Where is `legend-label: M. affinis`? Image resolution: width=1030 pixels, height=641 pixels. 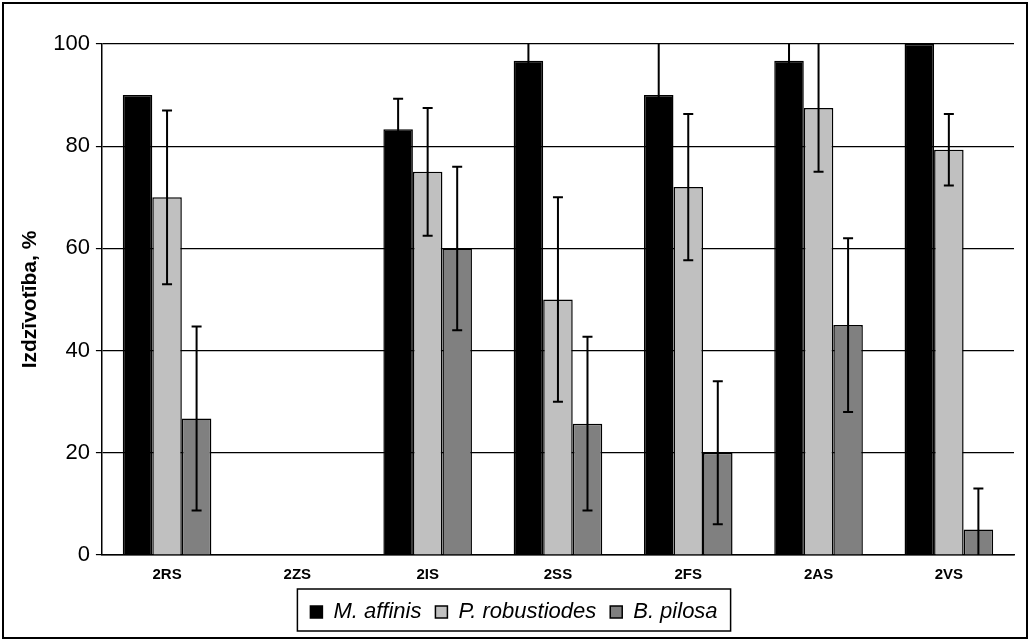 legend-label: M. affinis is located at coordinates (377, 611).